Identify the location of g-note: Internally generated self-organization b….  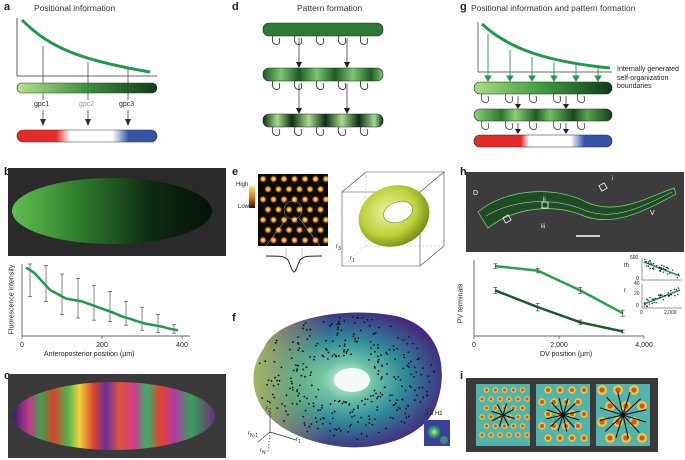
(648, 78).